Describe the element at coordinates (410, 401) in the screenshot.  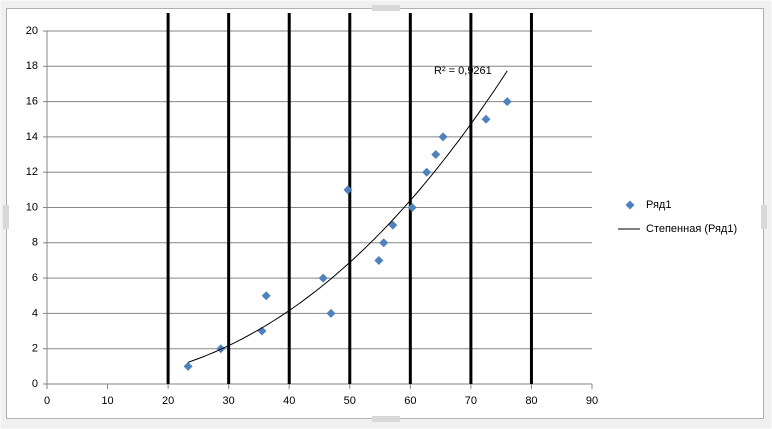
I see `x-tick-label: 60` at that location.